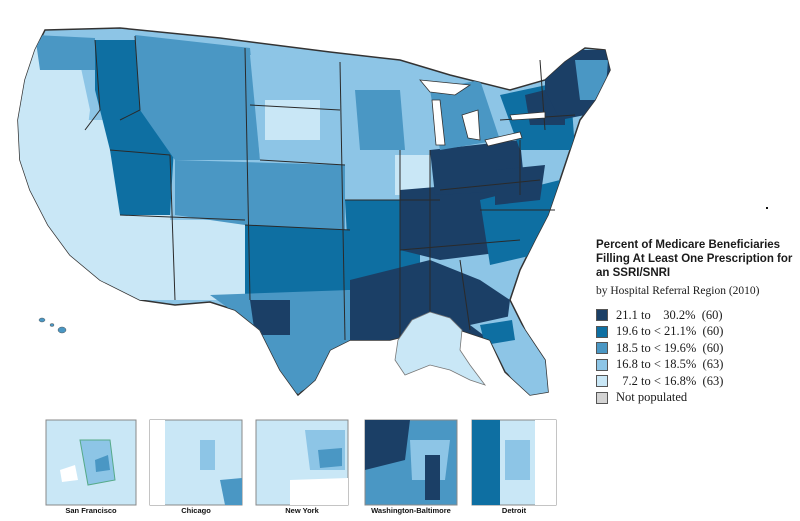 This screenshot has width=800, height=521. Describe the element at coordinates (678, 291) in the screenshot. I see `legend-subtitle: by Hospital Referral Region (2010)` at that location.